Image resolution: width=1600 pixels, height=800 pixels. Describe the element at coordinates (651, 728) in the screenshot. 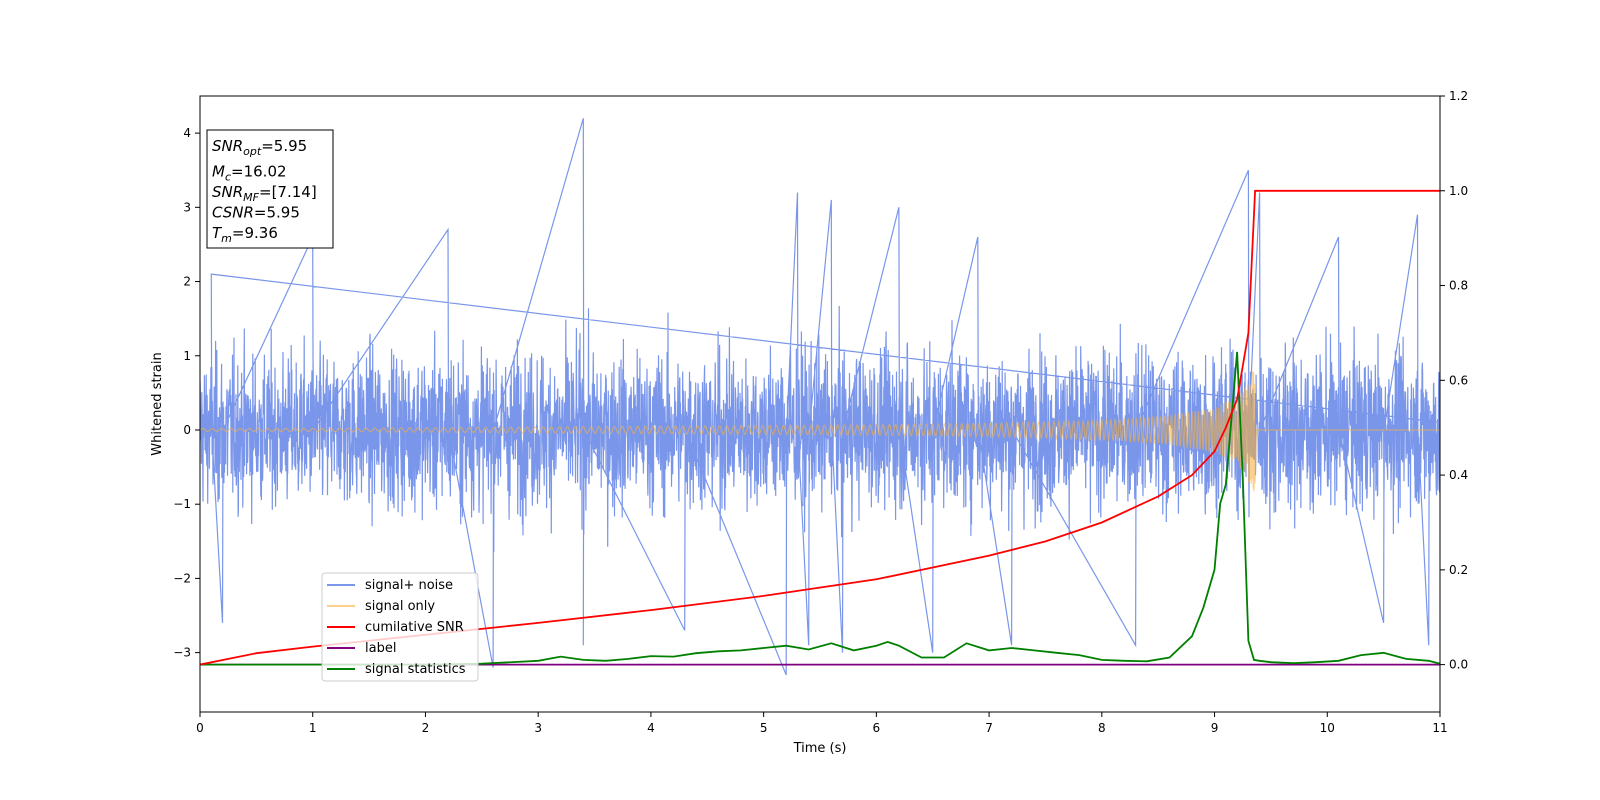

I see `x-tick-label: 4` at that location.